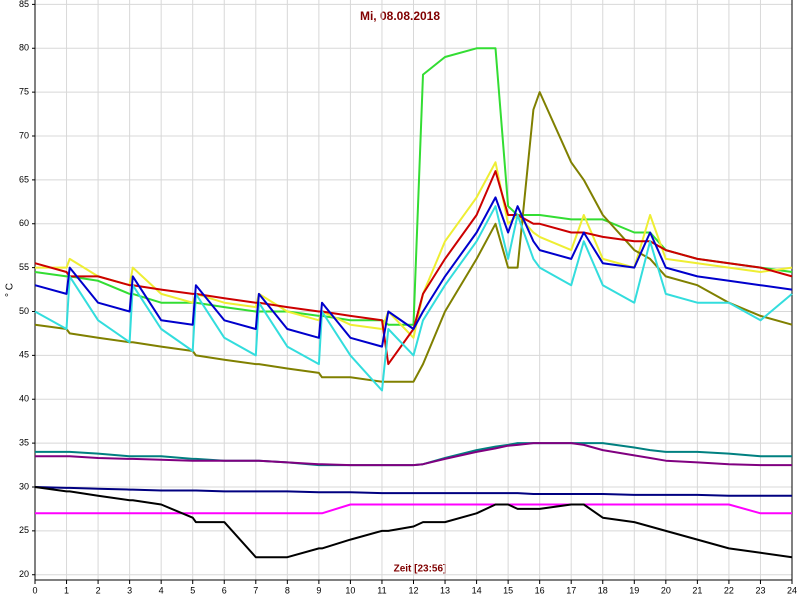 The image size is (800, 600). What do you see at coordinates (318, 590) in the screenshot?
I see `x-tick-label: 9` at bounding box center [318, 590].